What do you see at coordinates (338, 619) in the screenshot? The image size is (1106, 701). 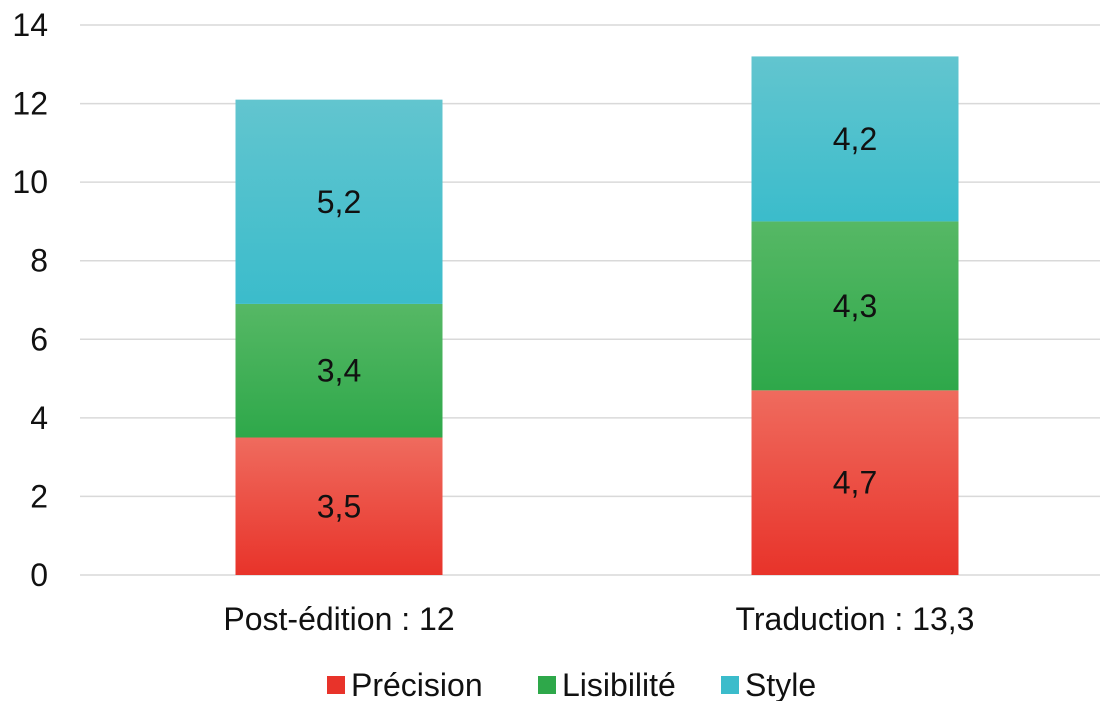 I see `x-category-label: Post-édition : 12` at bounding box center [338, 619].